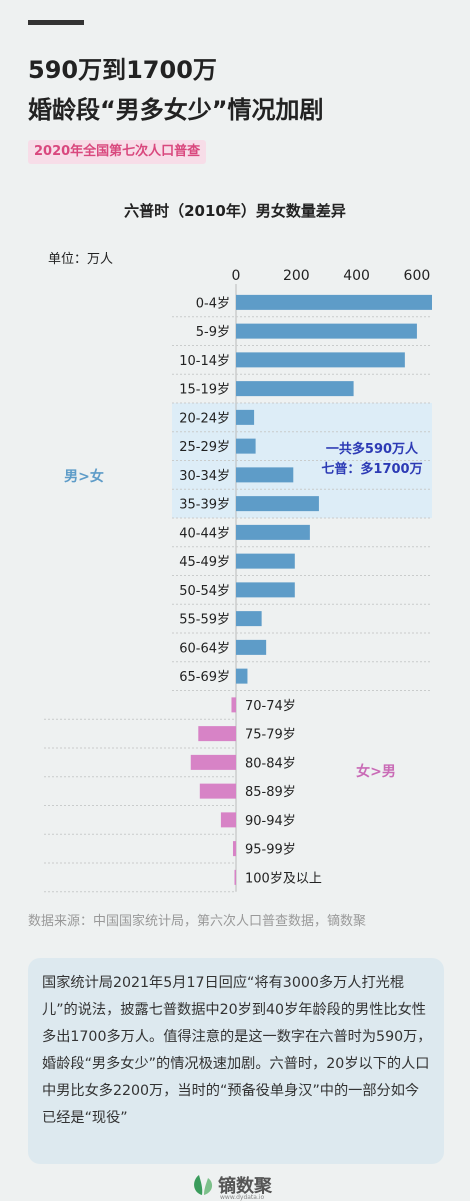  I want to click on category-label: 50-54岁, so click(204, 591).